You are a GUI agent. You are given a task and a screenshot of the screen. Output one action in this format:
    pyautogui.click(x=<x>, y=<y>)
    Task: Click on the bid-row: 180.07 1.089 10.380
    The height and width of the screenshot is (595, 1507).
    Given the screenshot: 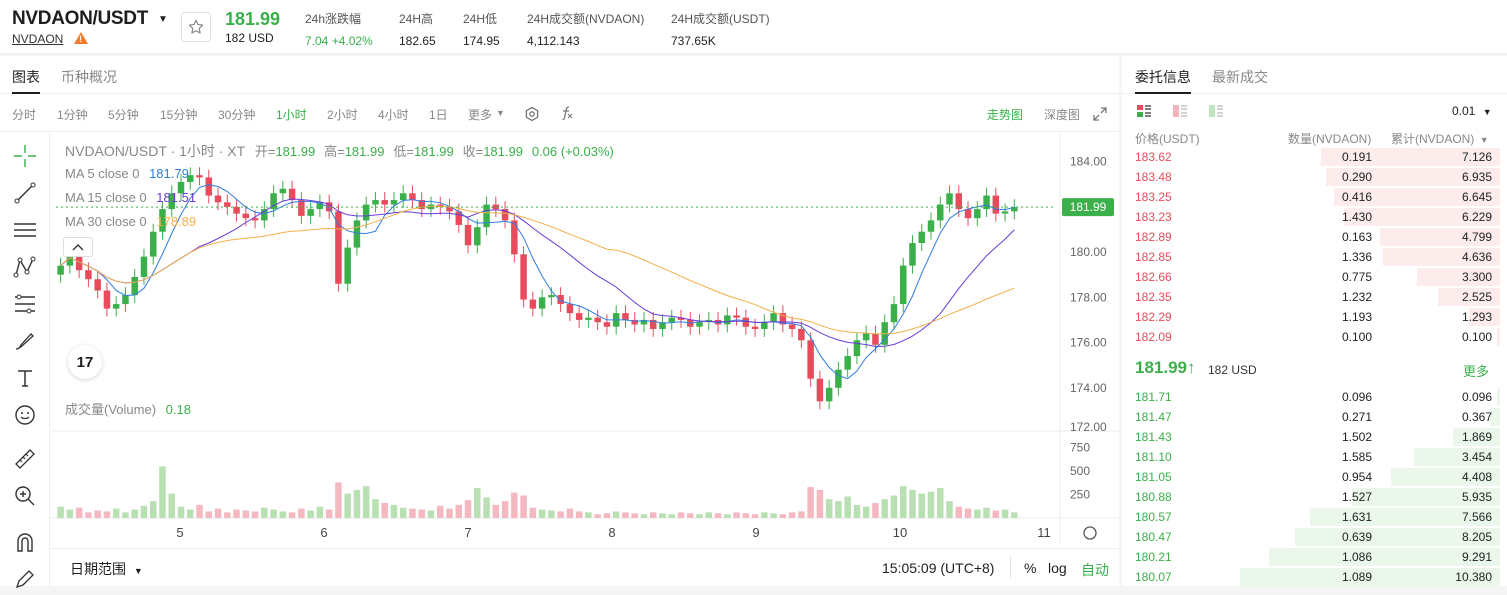 What is the action you would take?
    pyautogui.click(x=1311, y=577)
    